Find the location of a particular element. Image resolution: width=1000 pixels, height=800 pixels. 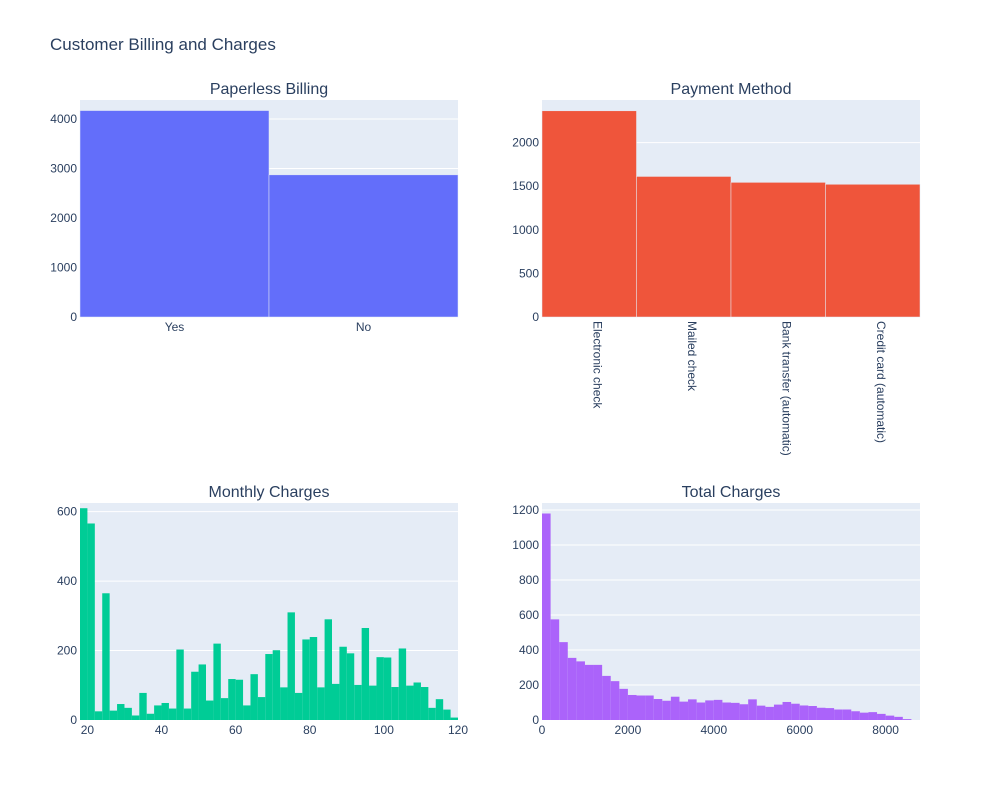

x-tick-label: 100 is located at coordinates (384, 730).